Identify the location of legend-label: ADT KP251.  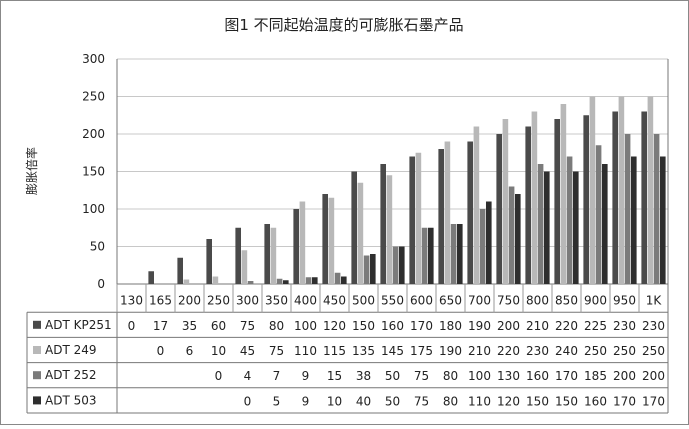
(78, 325).